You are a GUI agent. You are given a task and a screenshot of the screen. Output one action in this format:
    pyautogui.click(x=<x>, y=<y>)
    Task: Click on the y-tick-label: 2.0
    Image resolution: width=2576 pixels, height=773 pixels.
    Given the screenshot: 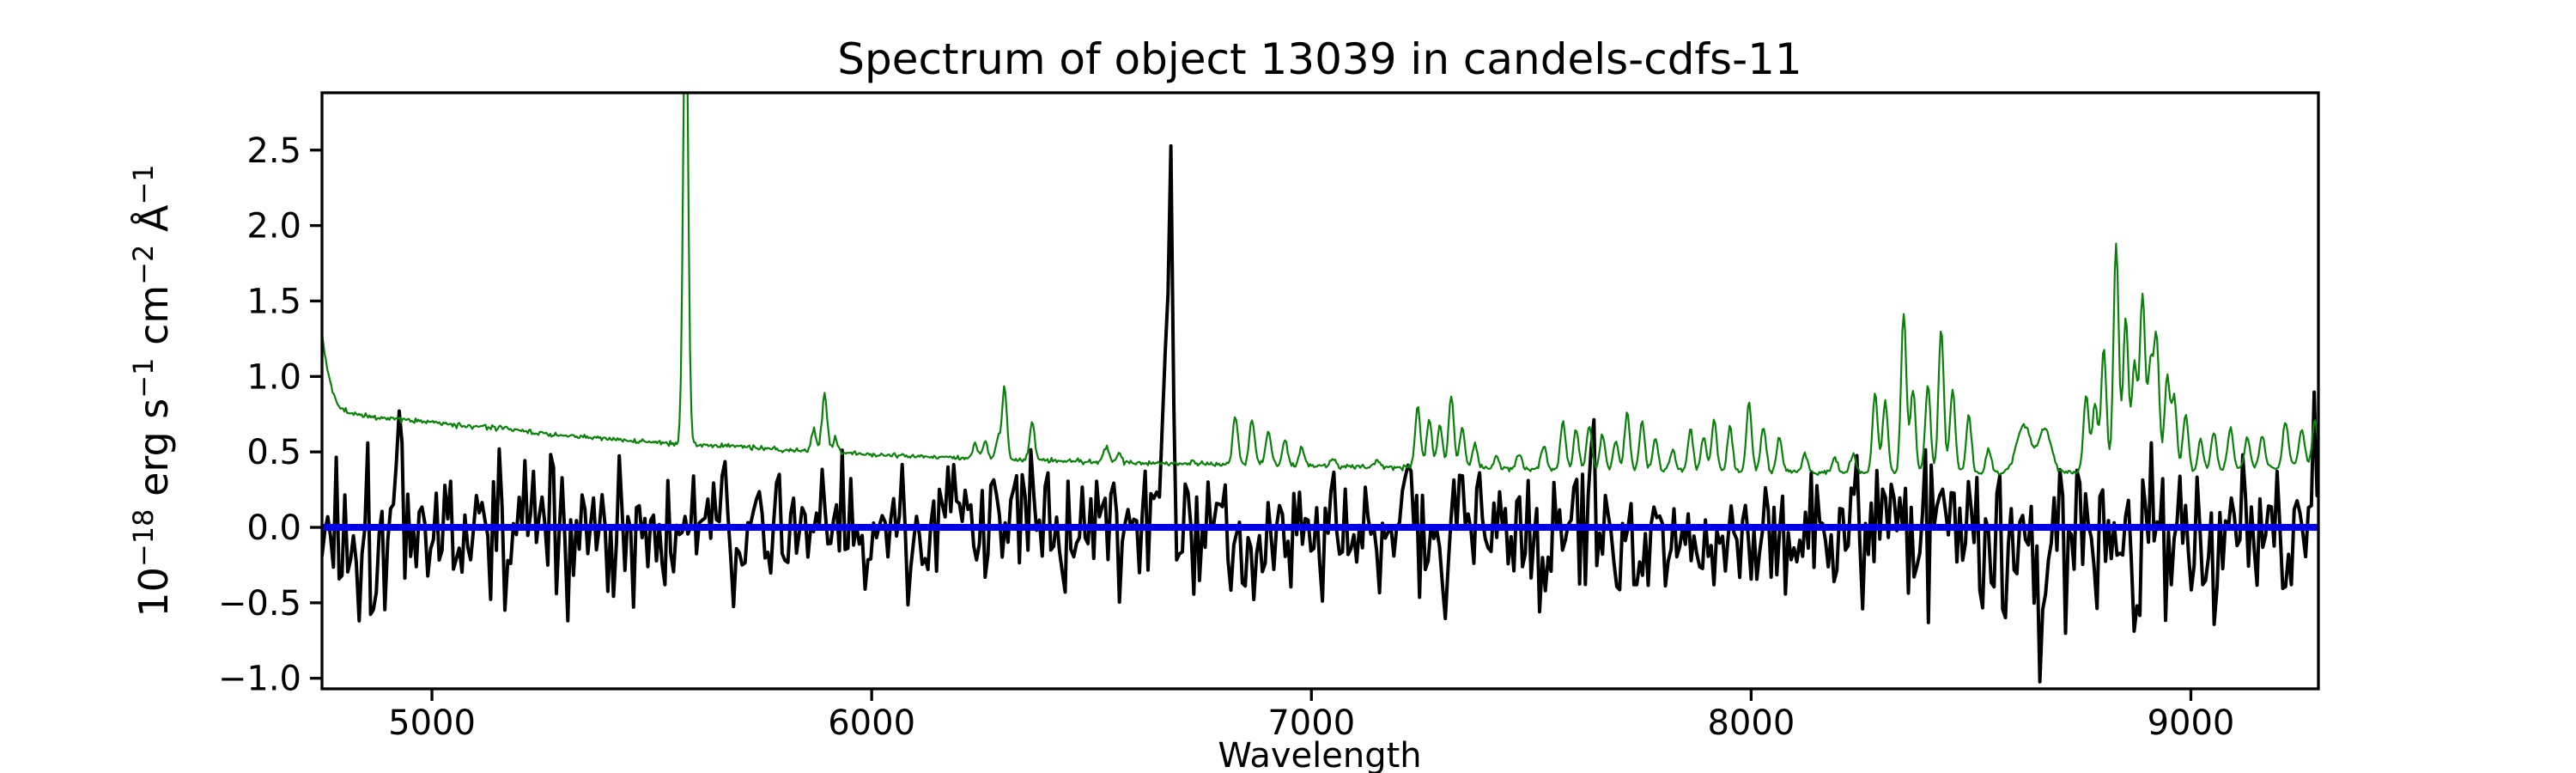 What is the action you would take?
    pyautogui.click(x=273, y=227)
    